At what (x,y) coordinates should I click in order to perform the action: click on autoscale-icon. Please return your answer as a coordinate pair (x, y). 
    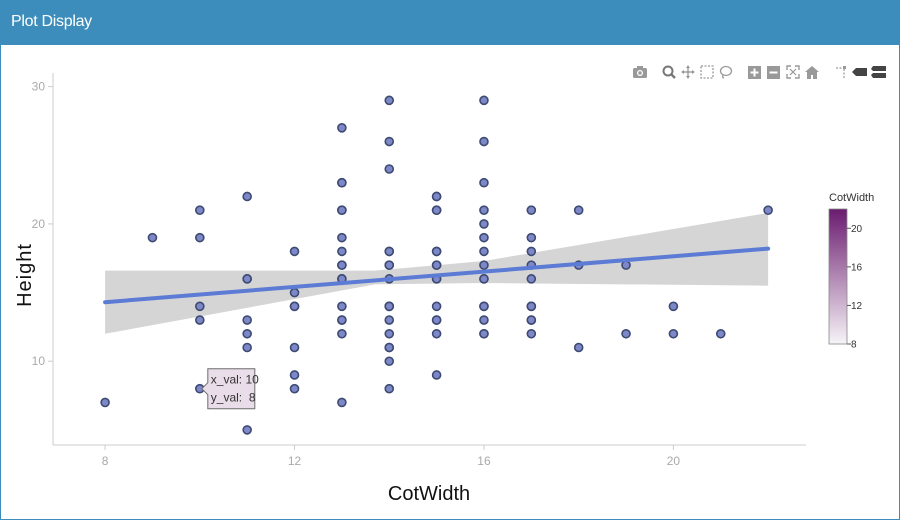
    Looking at the image, I should click on (792, 72).